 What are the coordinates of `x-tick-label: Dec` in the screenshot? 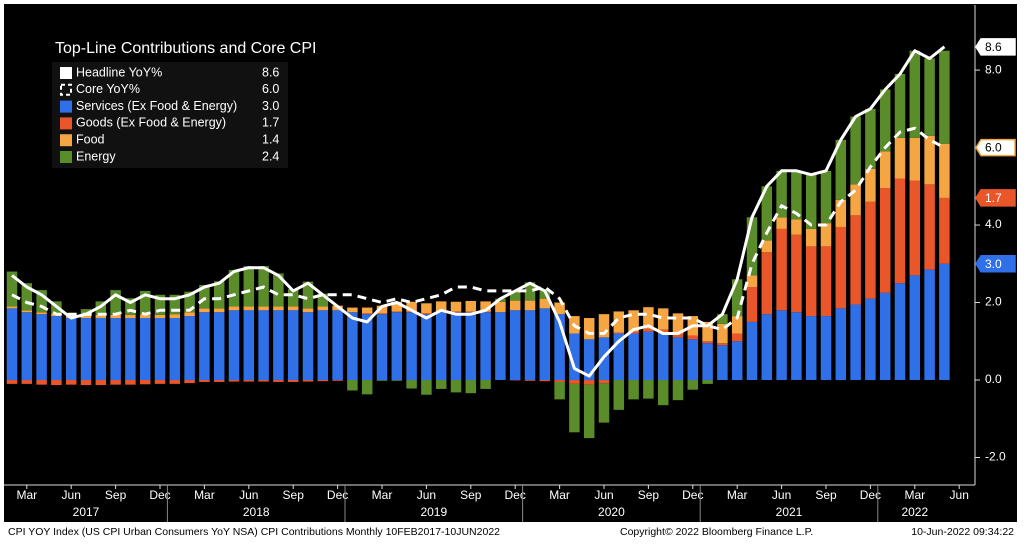 It's located at (159, 495).